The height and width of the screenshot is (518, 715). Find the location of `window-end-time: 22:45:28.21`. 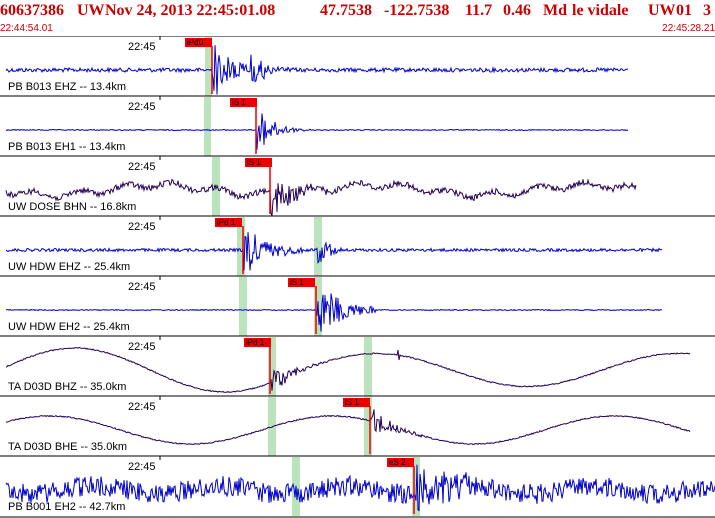

window-end-time: 22:45:28.21 is located at coordinates (688, 28).